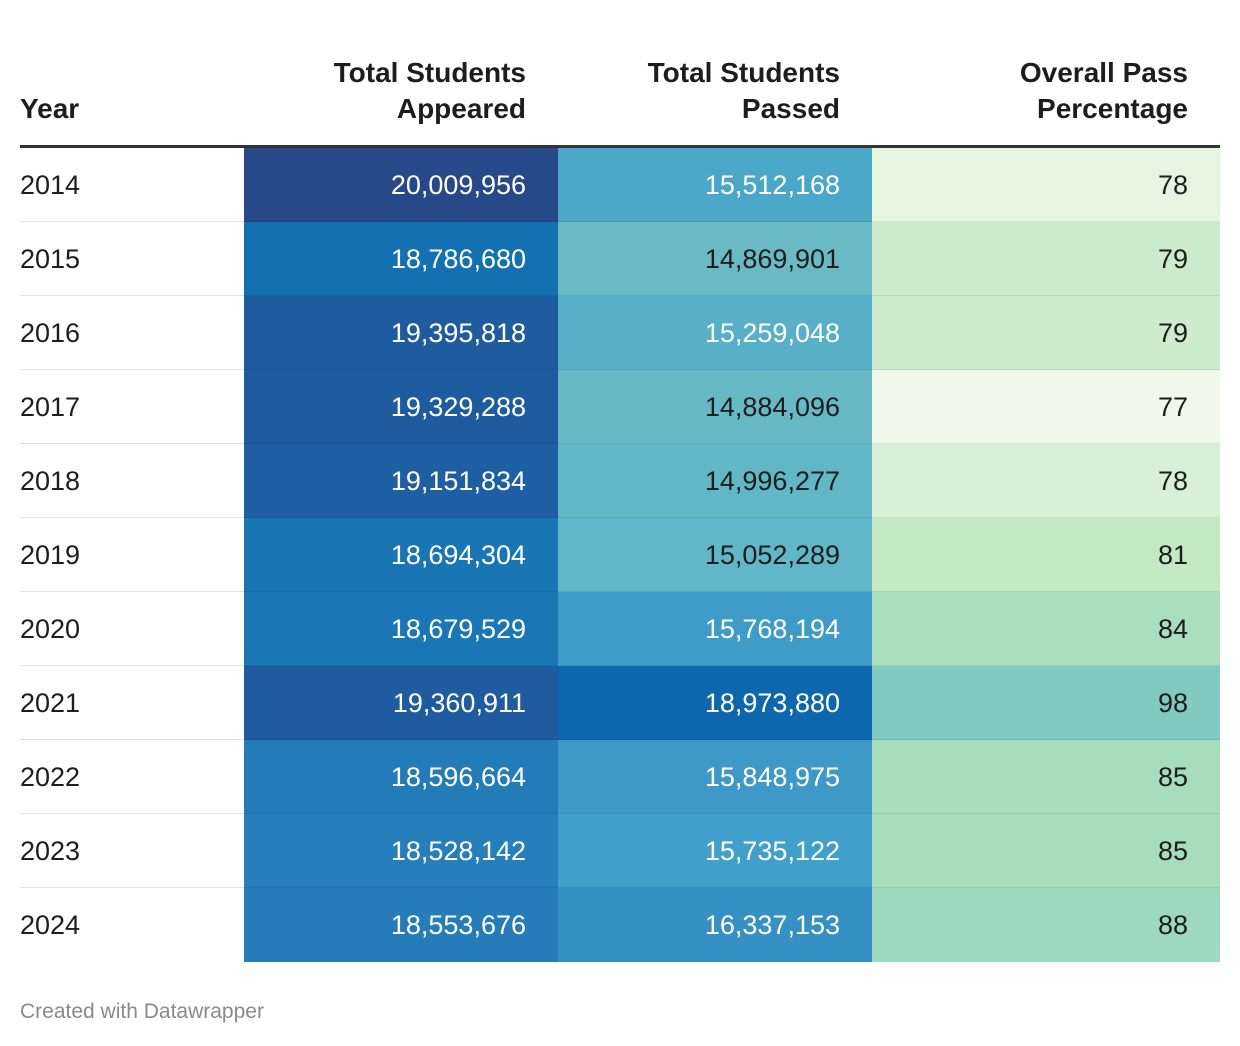  I want to click on footer-credit: Created with Datawrapper, so click(142, 1011).